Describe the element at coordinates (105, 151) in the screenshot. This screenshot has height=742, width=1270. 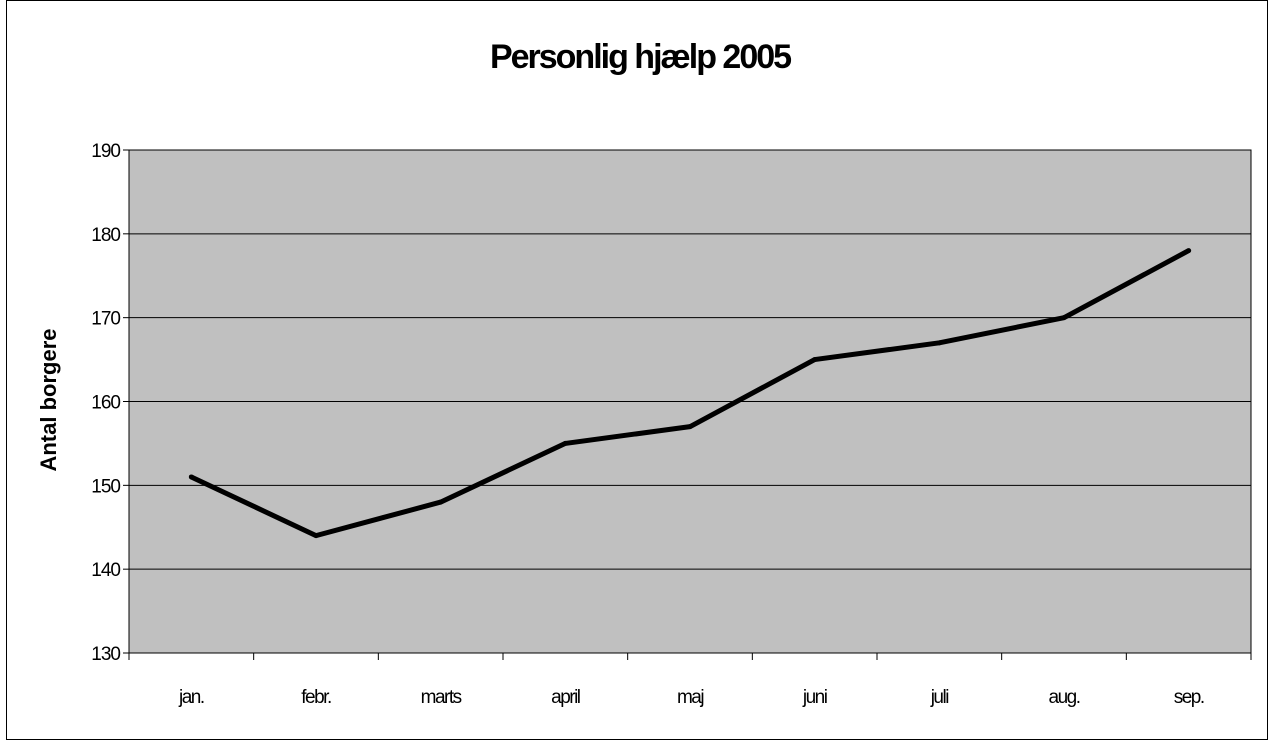
I see `y-tick-label: 190` at that location.